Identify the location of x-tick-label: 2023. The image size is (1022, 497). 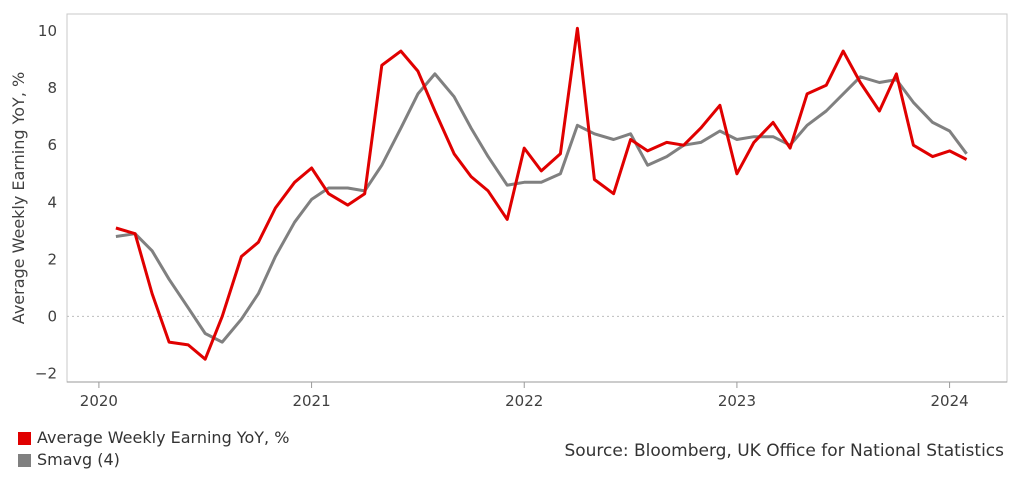
(737, 401).